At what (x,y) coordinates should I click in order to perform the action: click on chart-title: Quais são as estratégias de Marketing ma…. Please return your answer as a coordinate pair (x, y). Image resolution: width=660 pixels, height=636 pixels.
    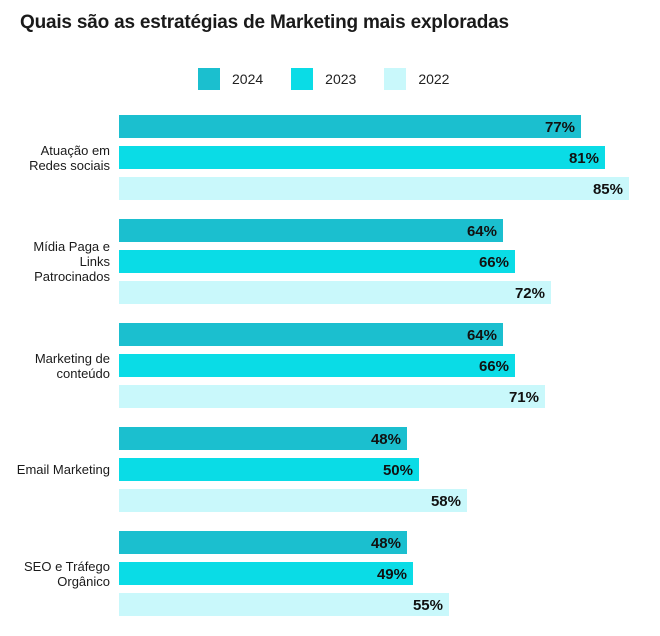
    Looking at the image, I should click on (264, 22).